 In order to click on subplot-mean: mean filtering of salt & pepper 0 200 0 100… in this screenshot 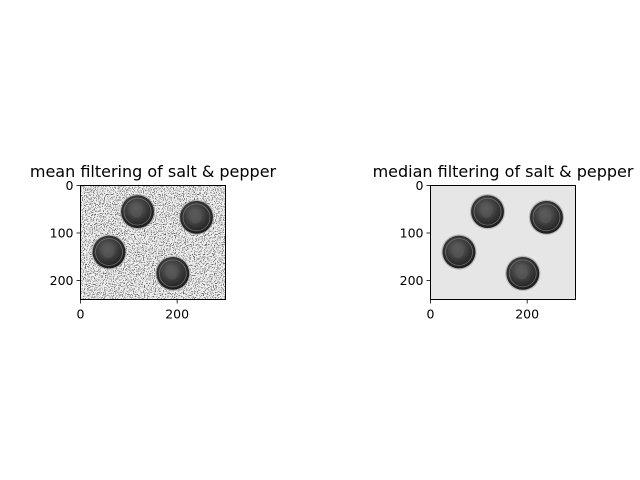, I will do `click(153, 242)`.